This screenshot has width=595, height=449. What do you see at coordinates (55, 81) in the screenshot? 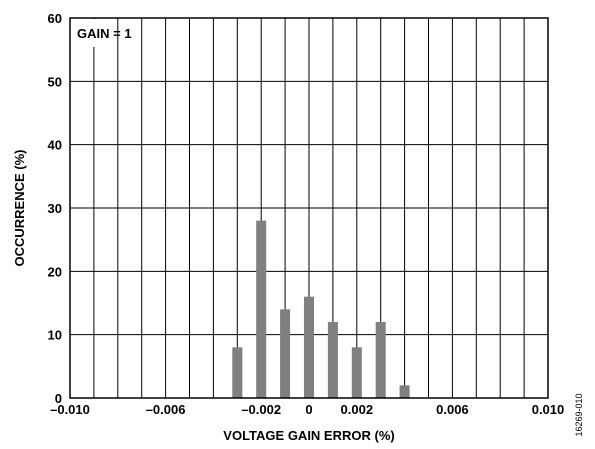
I see `y-tick-label: 50` at bounding box center [55, 81].